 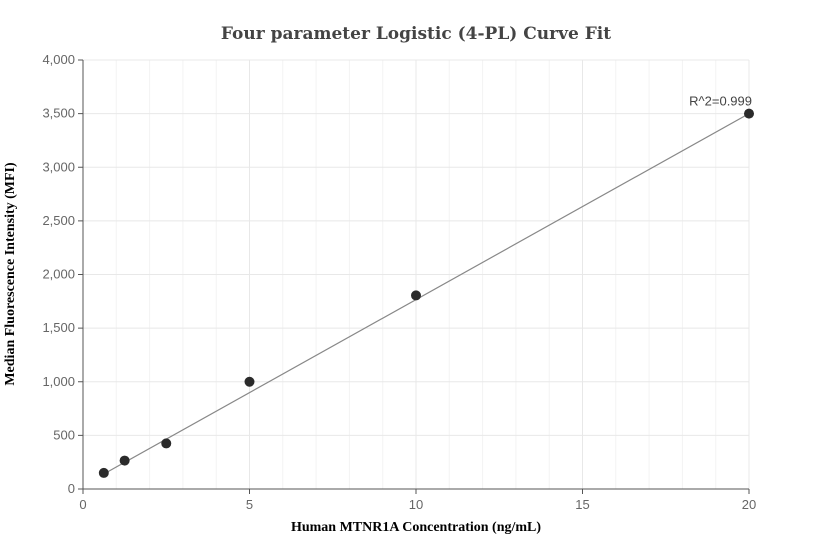 I want to click on r-squared-annotation: R^2=0.999, so click(x=720, y=101).